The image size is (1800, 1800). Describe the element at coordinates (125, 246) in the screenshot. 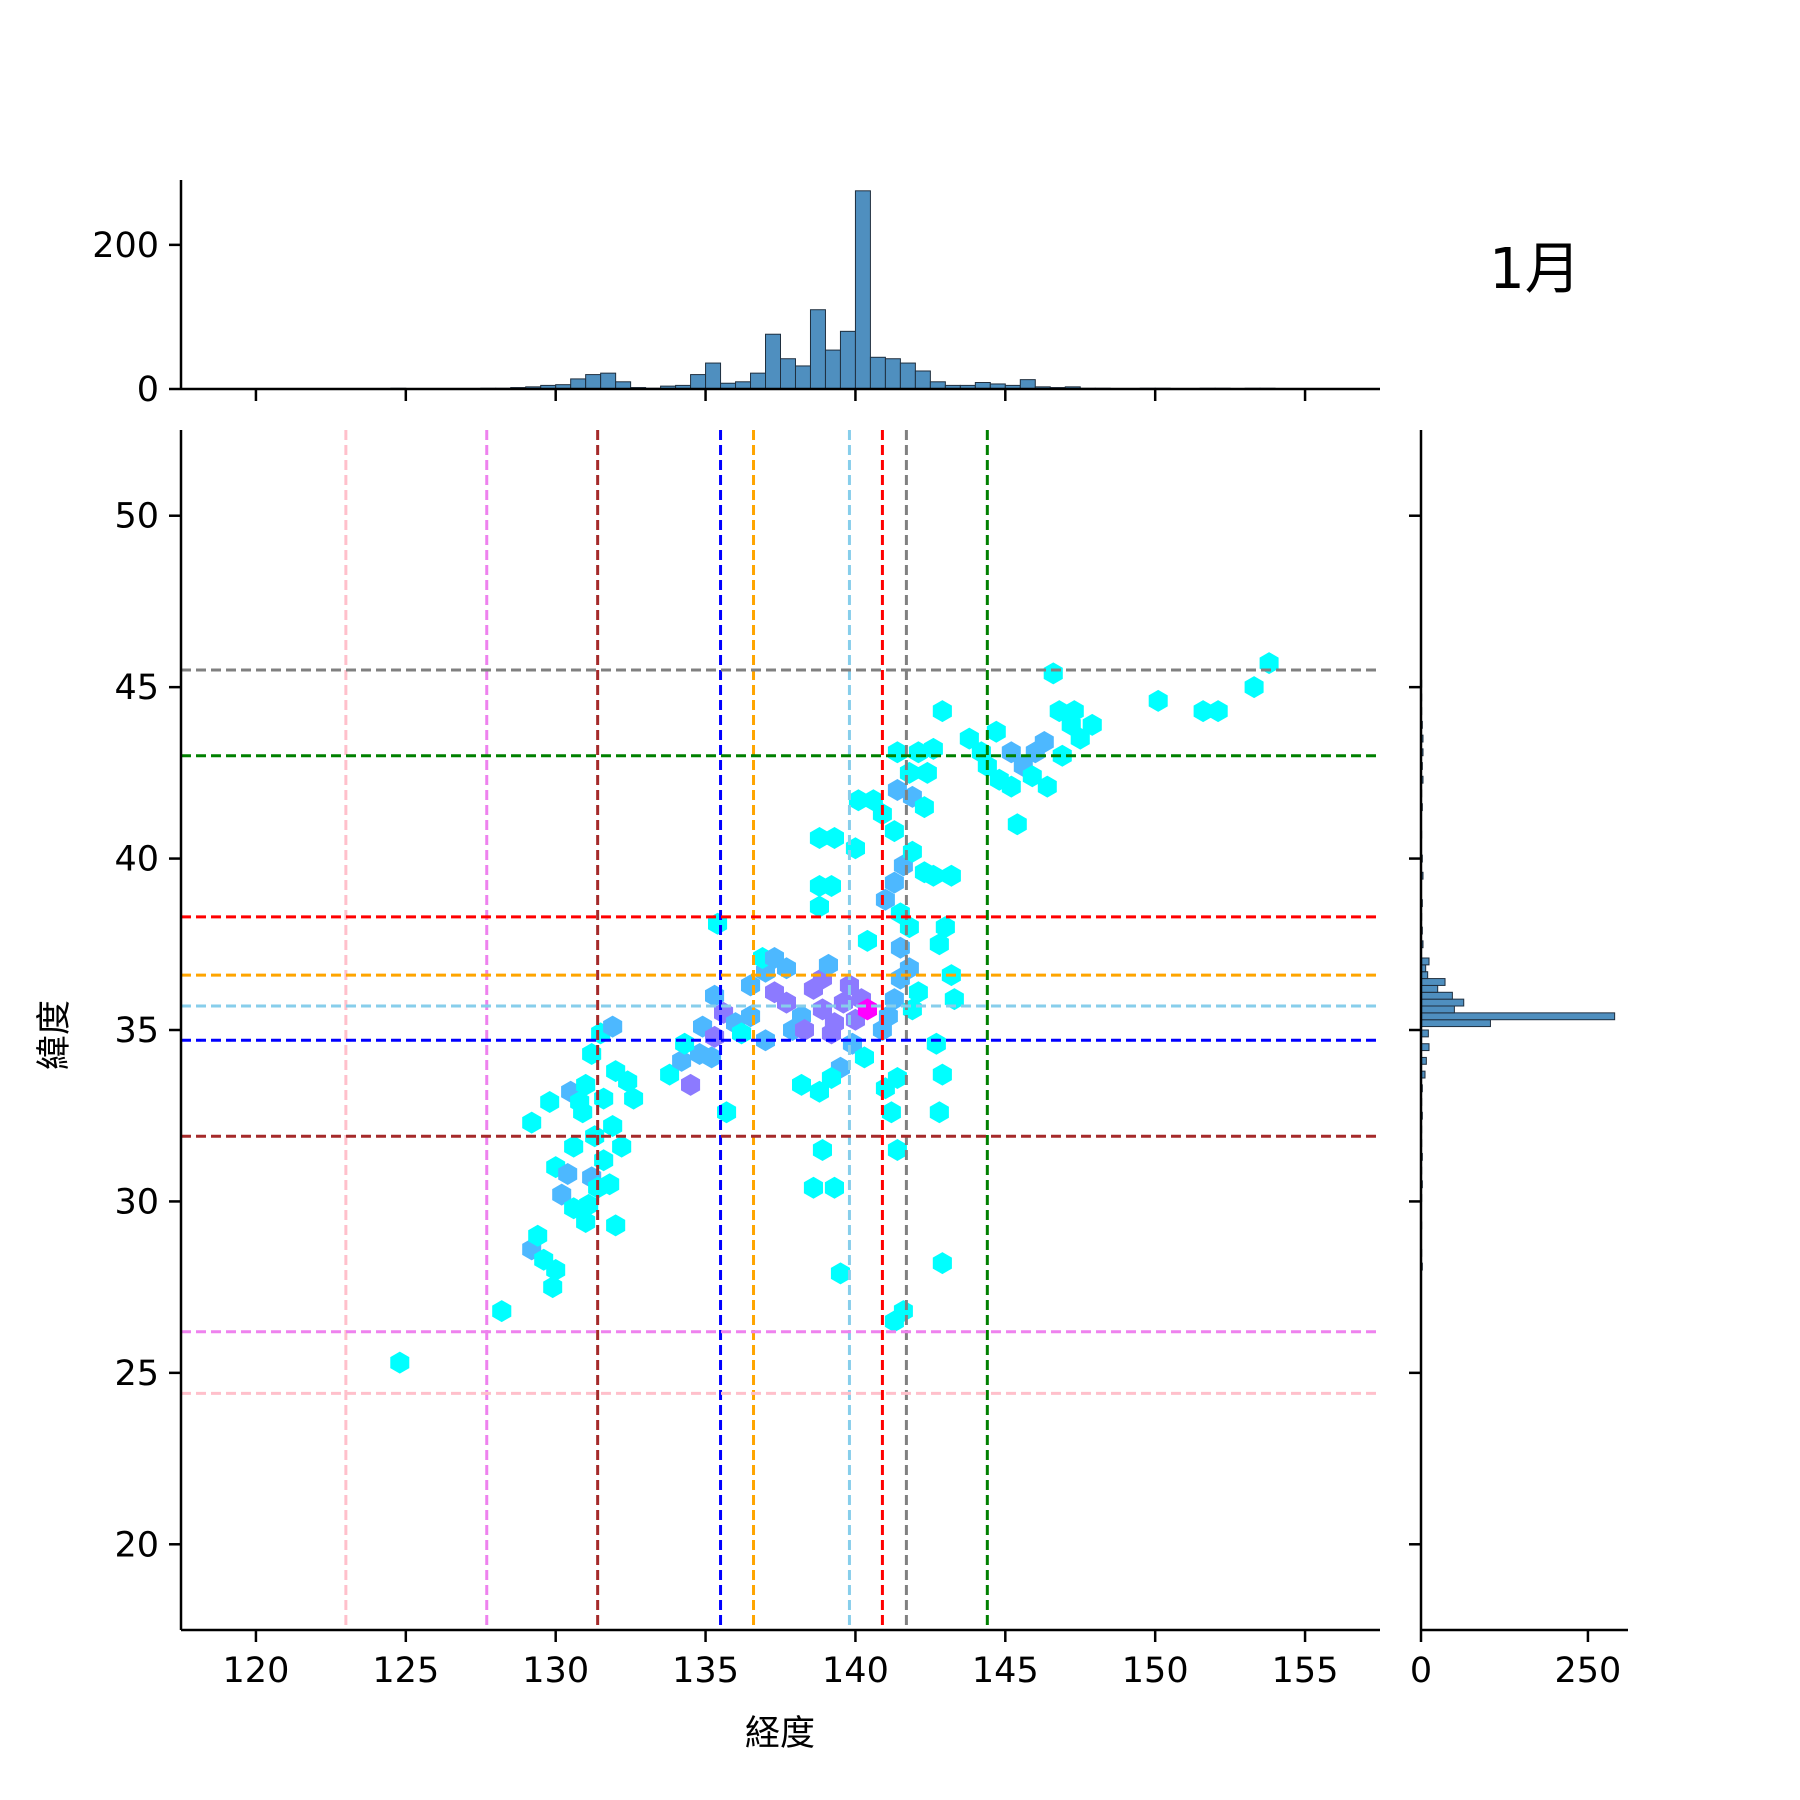

I see `top-hist-y-tick-label: 200` at that location.